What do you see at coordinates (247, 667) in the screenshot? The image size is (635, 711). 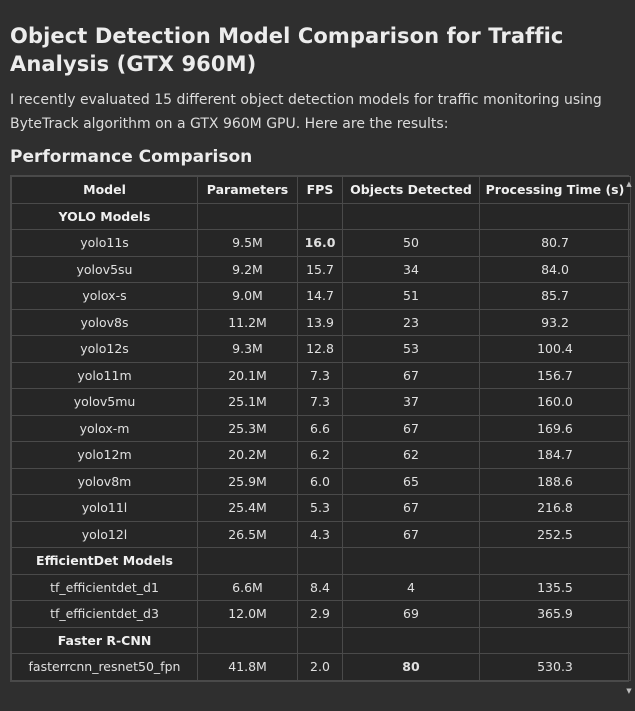 I see `cell-parameters: 41.8M` at bounding box center [247, 667].